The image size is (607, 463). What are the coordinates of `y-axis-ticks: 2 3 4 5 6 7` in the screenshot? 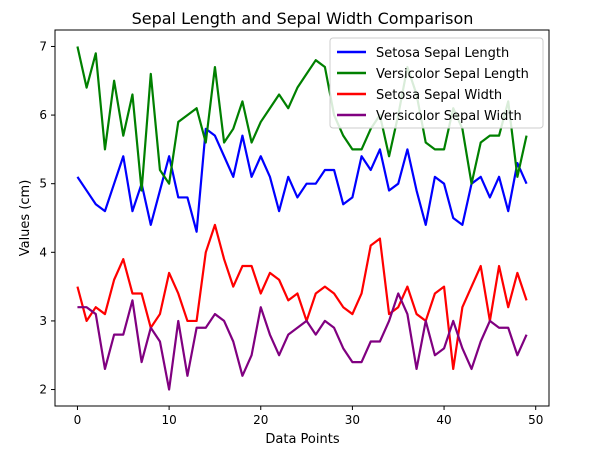 It's located at (47, 218).